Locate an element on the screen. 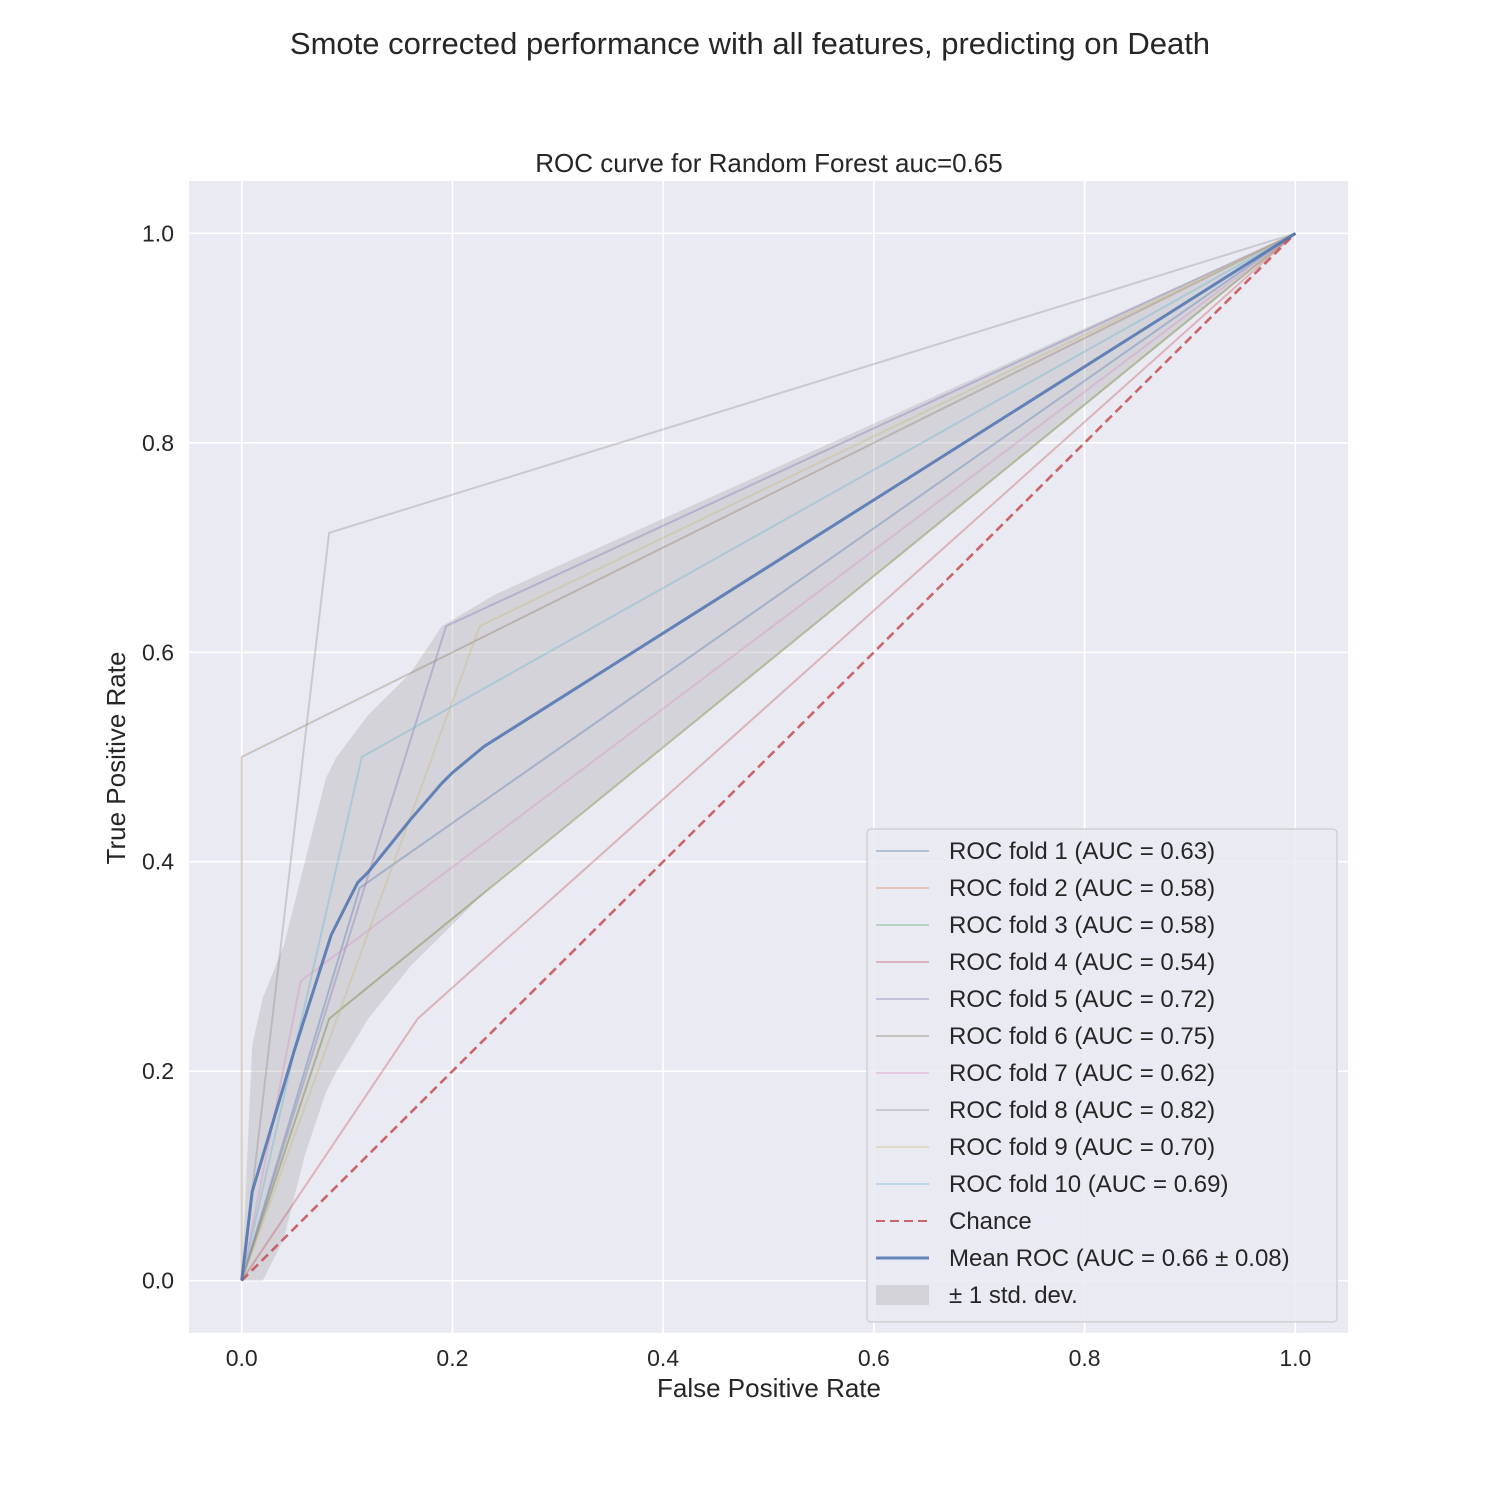 The image size is (1500, 1500). legend-entry: ROC fold 5 (AUC = 0.72) is located at coordinates (1082, 999).